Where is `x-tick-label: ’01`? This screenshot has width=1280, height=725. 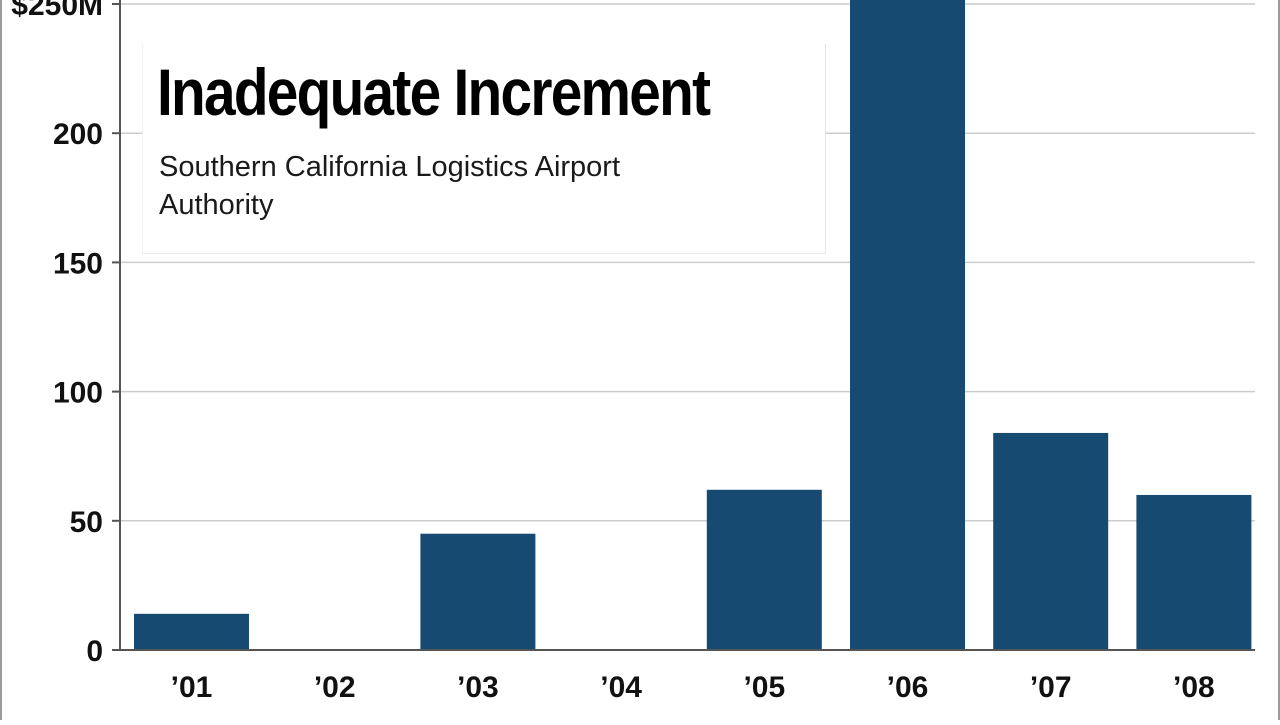
x-tick-label: ’01 is located at coordinates (192, 687).